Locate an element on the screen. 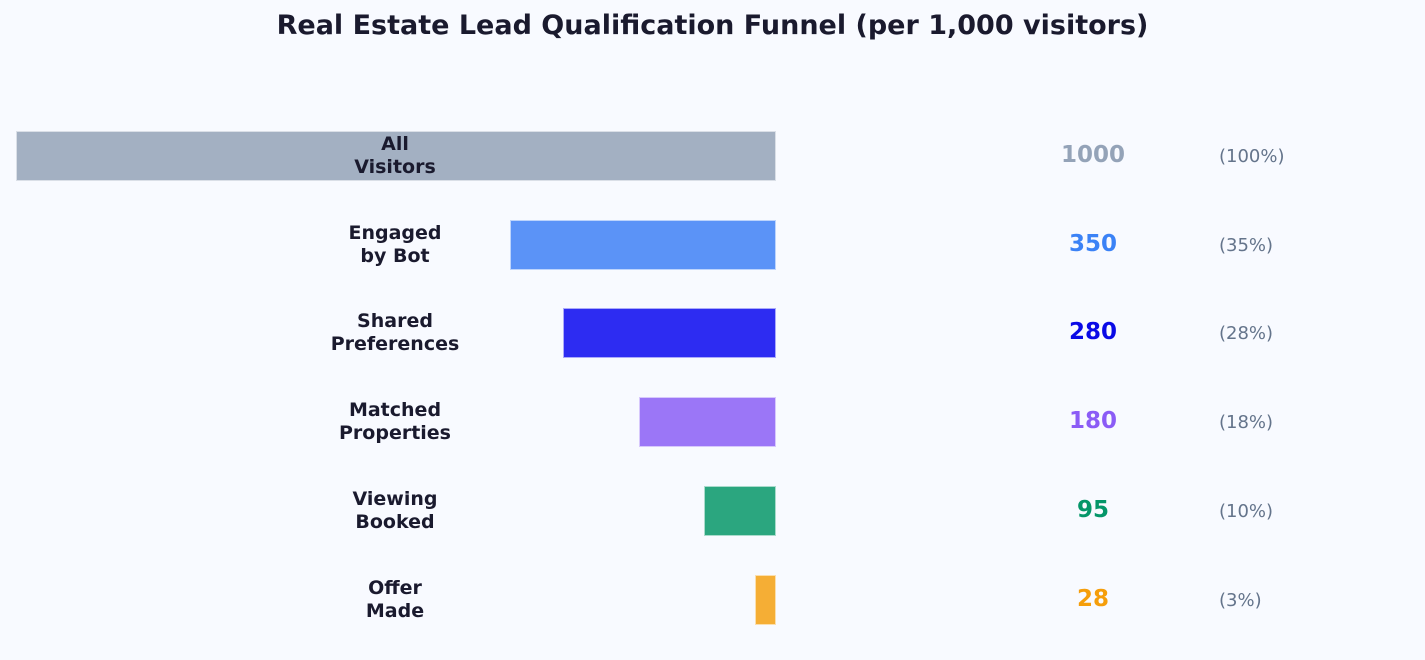 The height and width of the screenshot is (660, 1425). stage-value: 1000 is located at coordinates (1092, 155).